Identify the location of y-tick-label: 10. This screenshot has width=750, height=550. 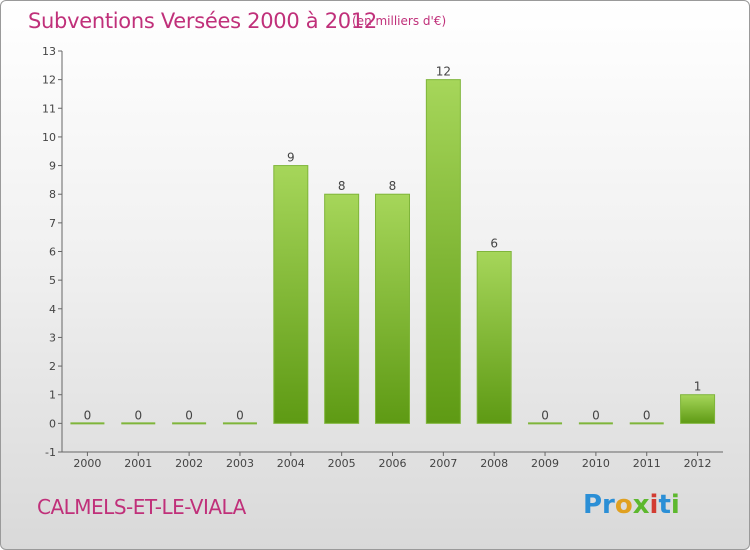
(49, 137).